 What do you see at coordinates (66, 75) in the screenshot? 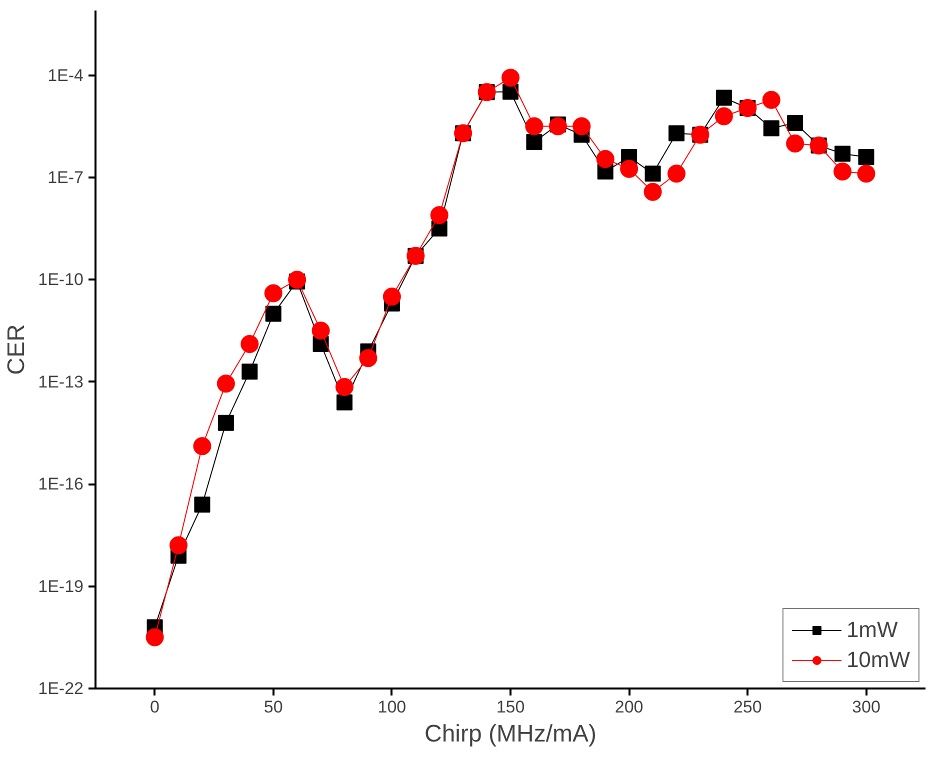
I see `y-tick-label: 1E-4` at bounding box center [66, 75].